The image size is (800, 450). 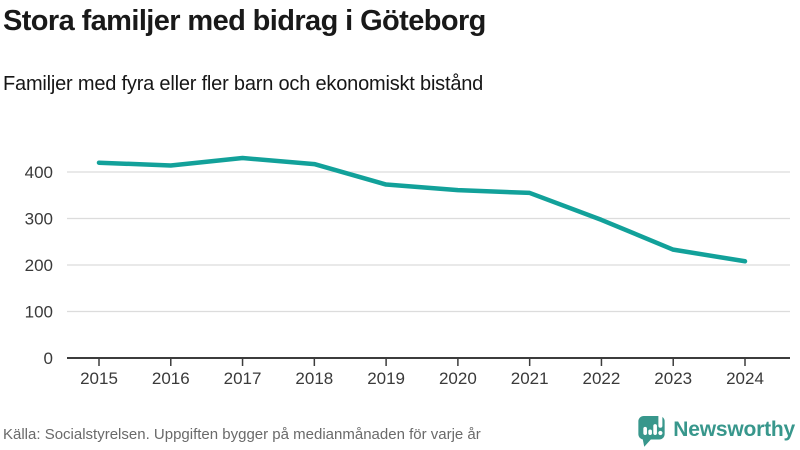 I want to click on x-axis-label: 2017, so click(x=243, y=378).